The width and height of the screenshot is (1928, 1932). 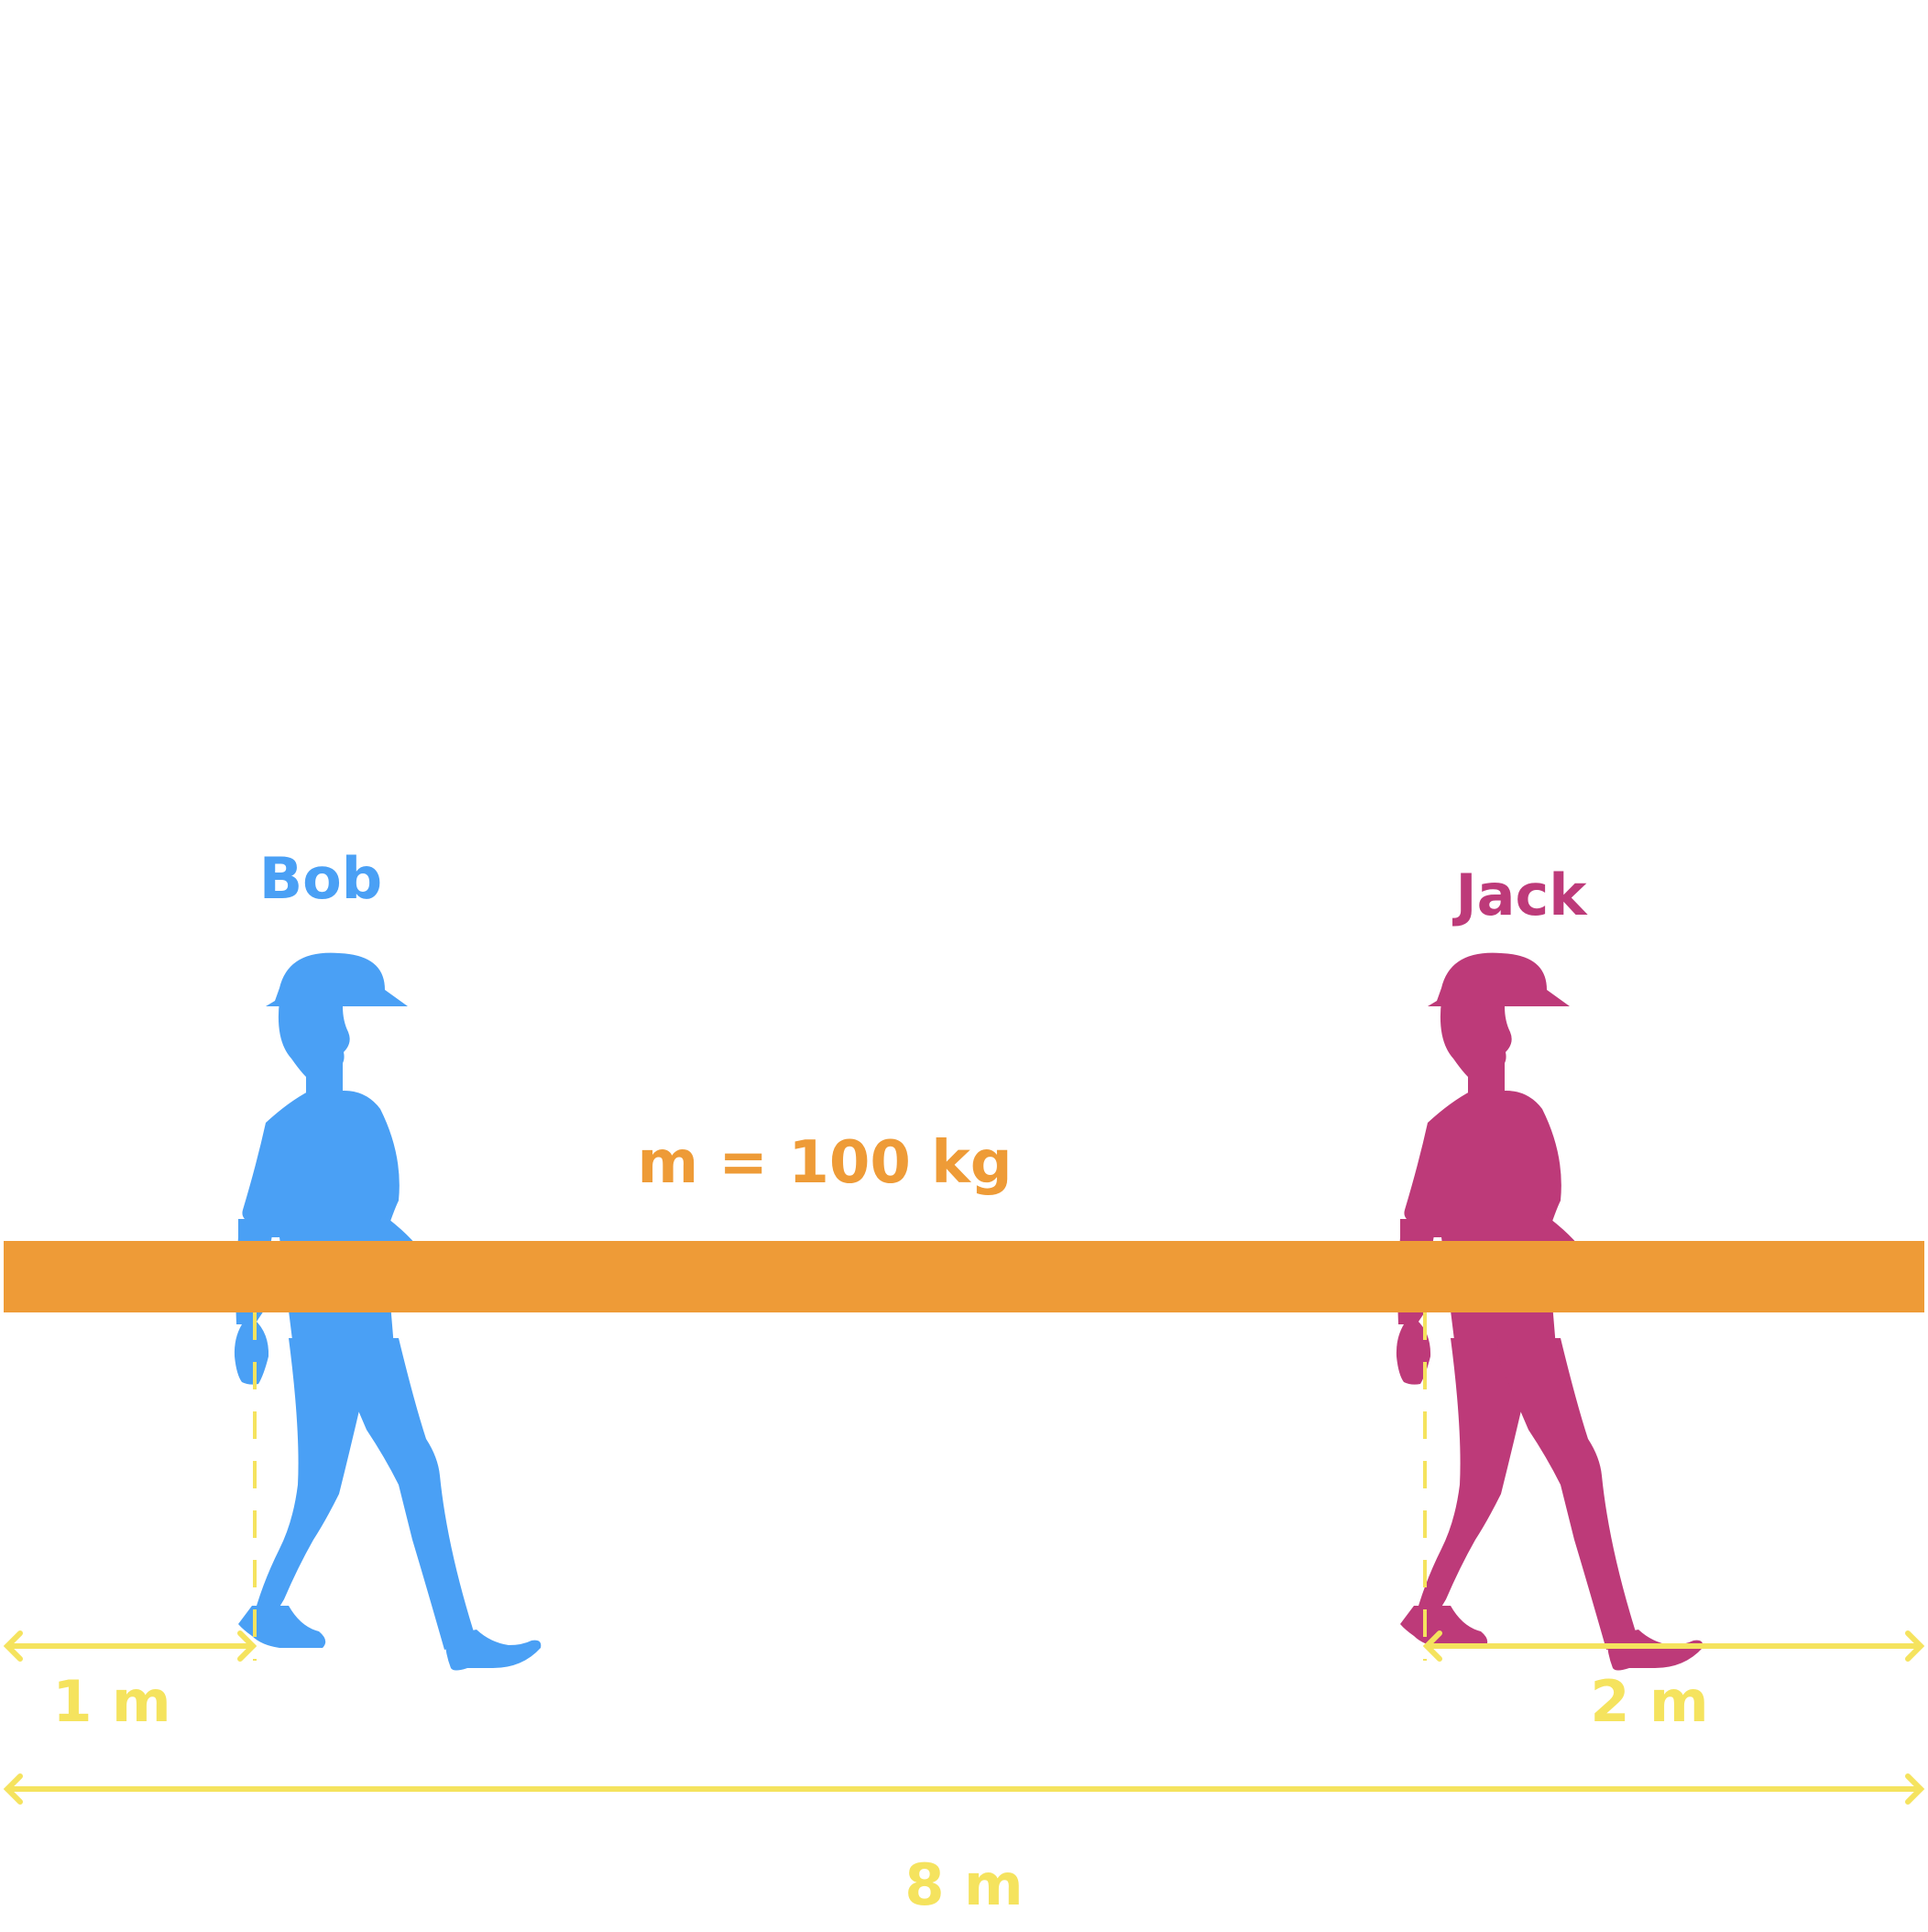 What do you see at coordinates (1649, 1702) in the screenshot?
I see `dimension-right-label: 2 m` at bounding box center [1649, 1702].